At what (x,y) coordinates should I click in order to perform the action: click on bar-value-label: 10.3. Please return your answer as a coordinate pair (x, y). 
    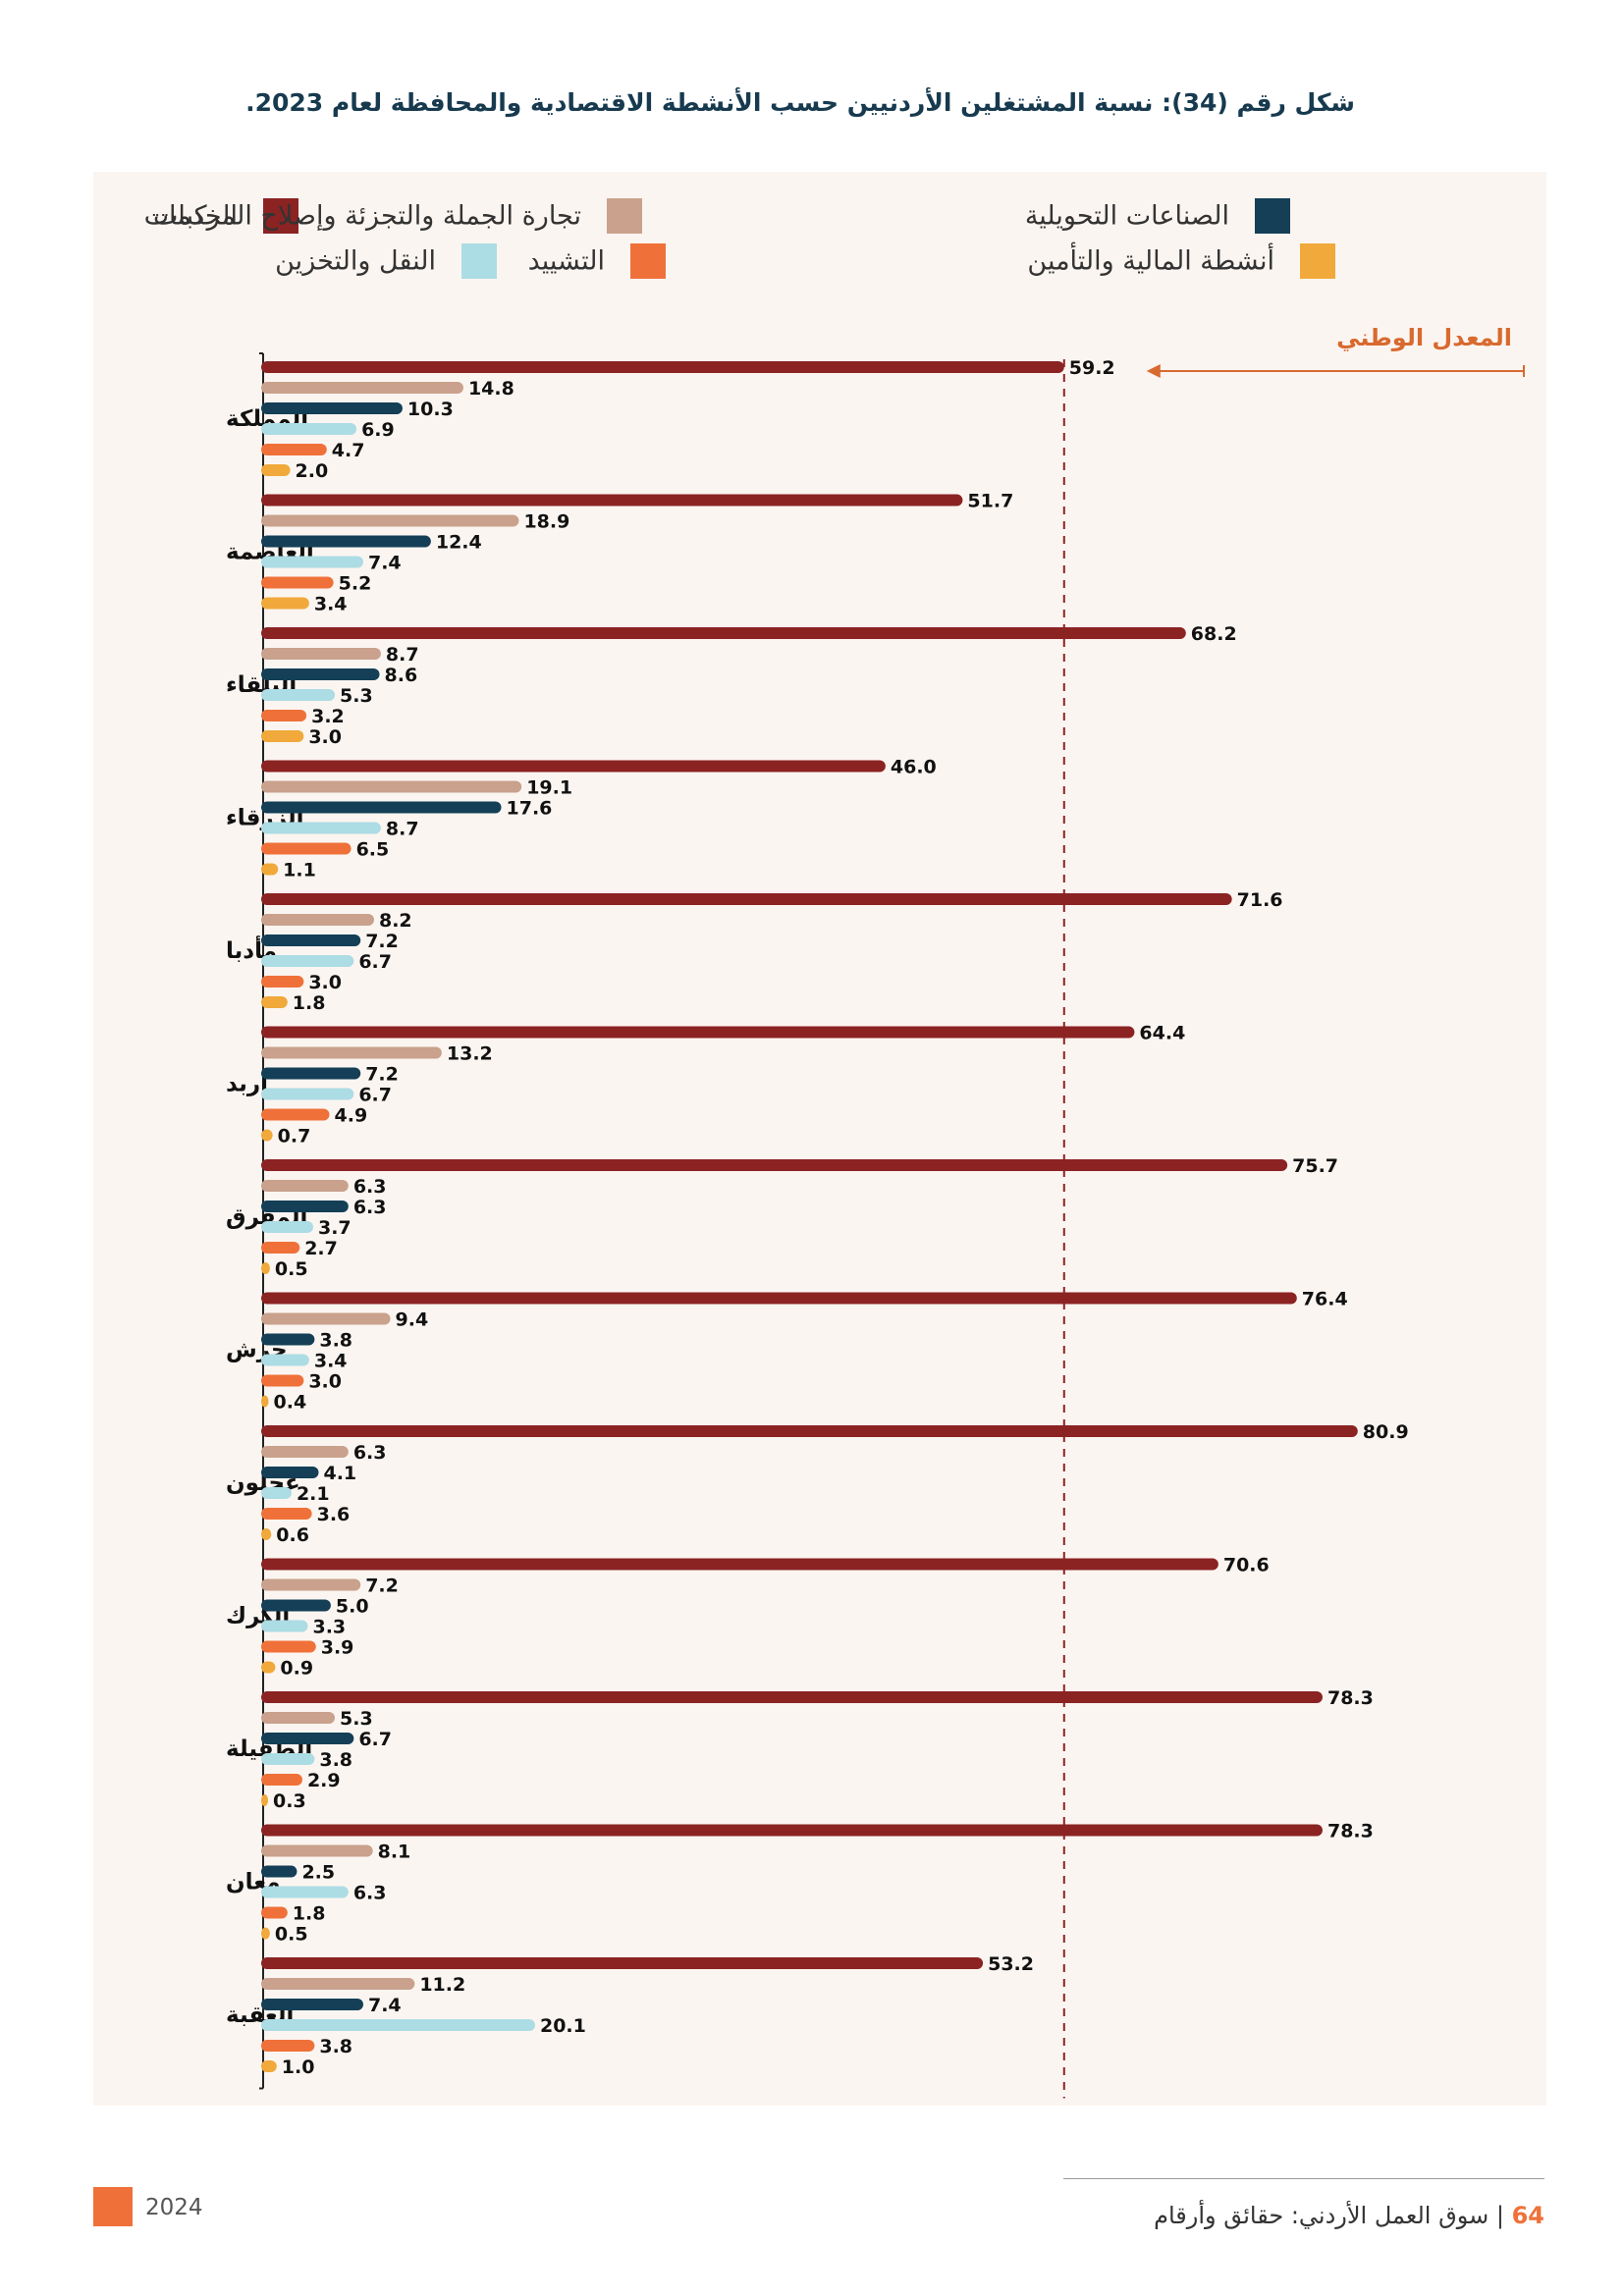
    Looking at the image, I should click on (430, 409).